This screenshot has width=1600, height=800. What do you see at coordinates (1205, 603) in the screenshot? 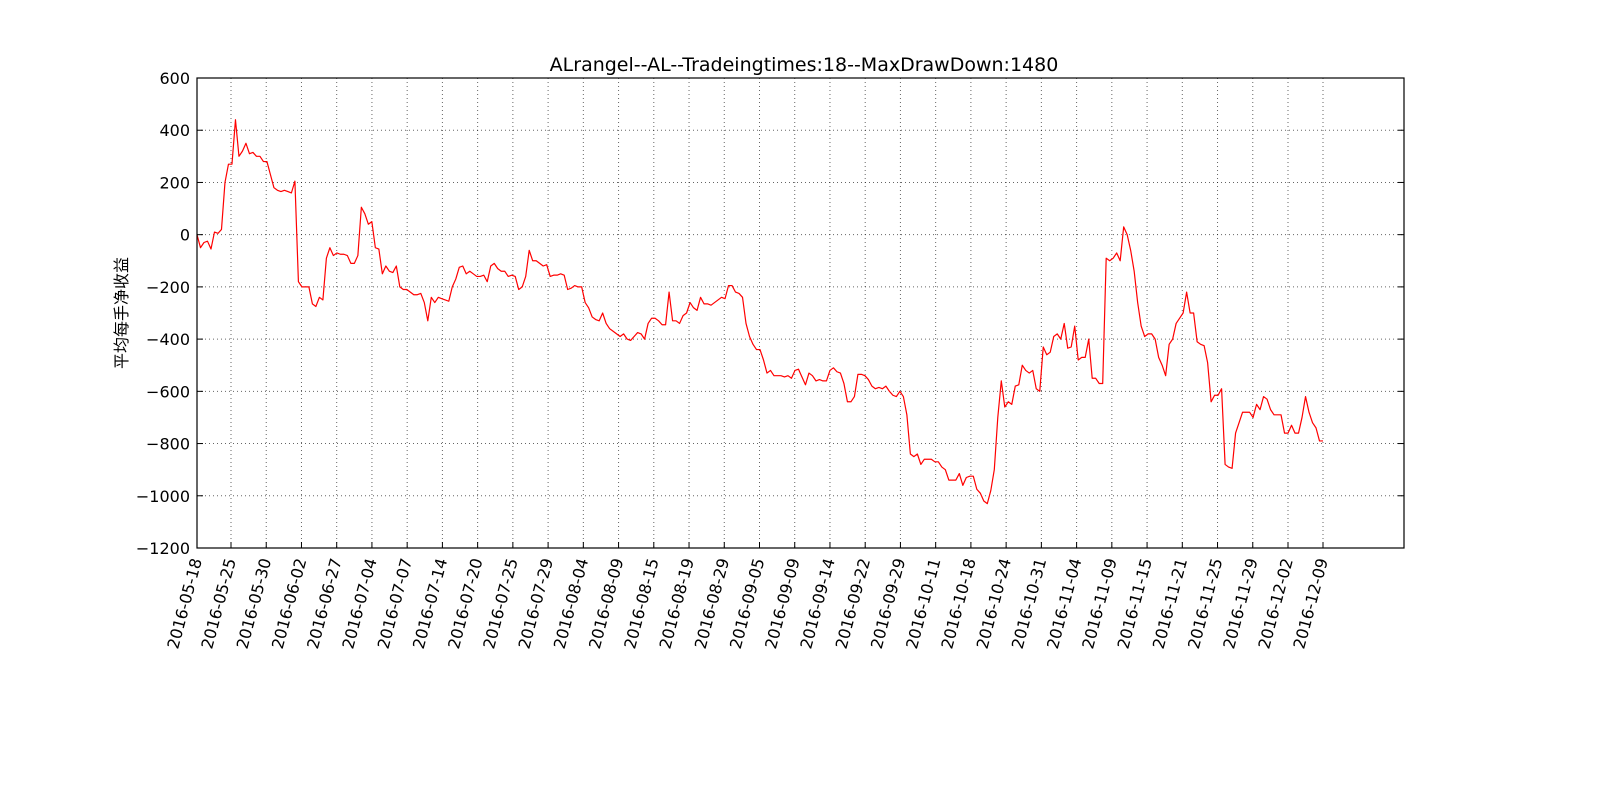
I see `x-tick-label: 2016-11-25` at bounding box center [1205, 603].